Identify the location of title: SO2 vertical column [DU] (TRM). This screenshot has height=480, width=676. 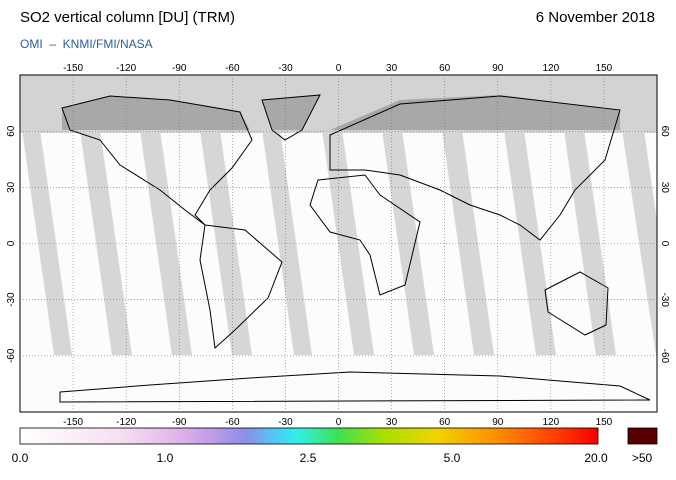
(127, 17).